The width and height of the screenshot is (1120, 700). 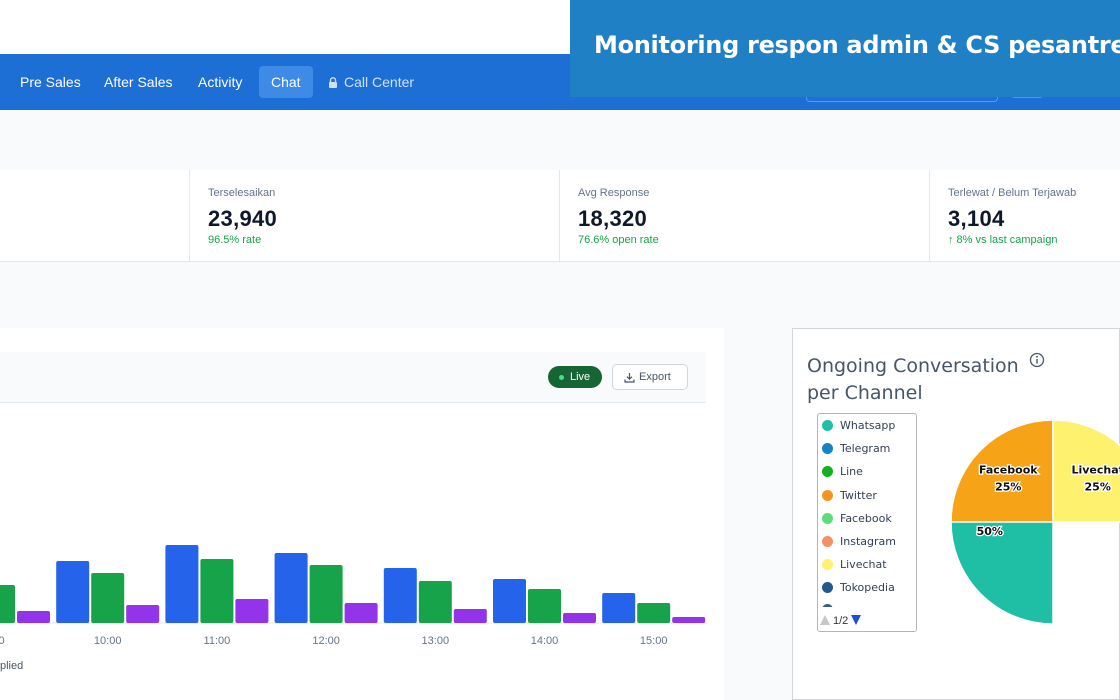 I want to click on legend-pager: 1/2, so click(x=841, y=621).